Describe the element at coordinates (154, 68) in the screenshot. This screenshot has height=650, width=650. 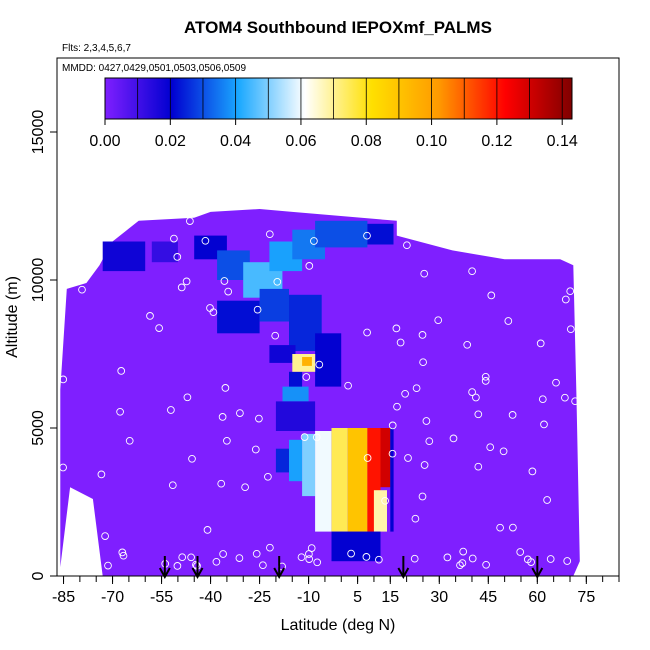
I see `dates-subtitle: MMDD: 0427,0429,0501,0503,0506,0509` at that location.